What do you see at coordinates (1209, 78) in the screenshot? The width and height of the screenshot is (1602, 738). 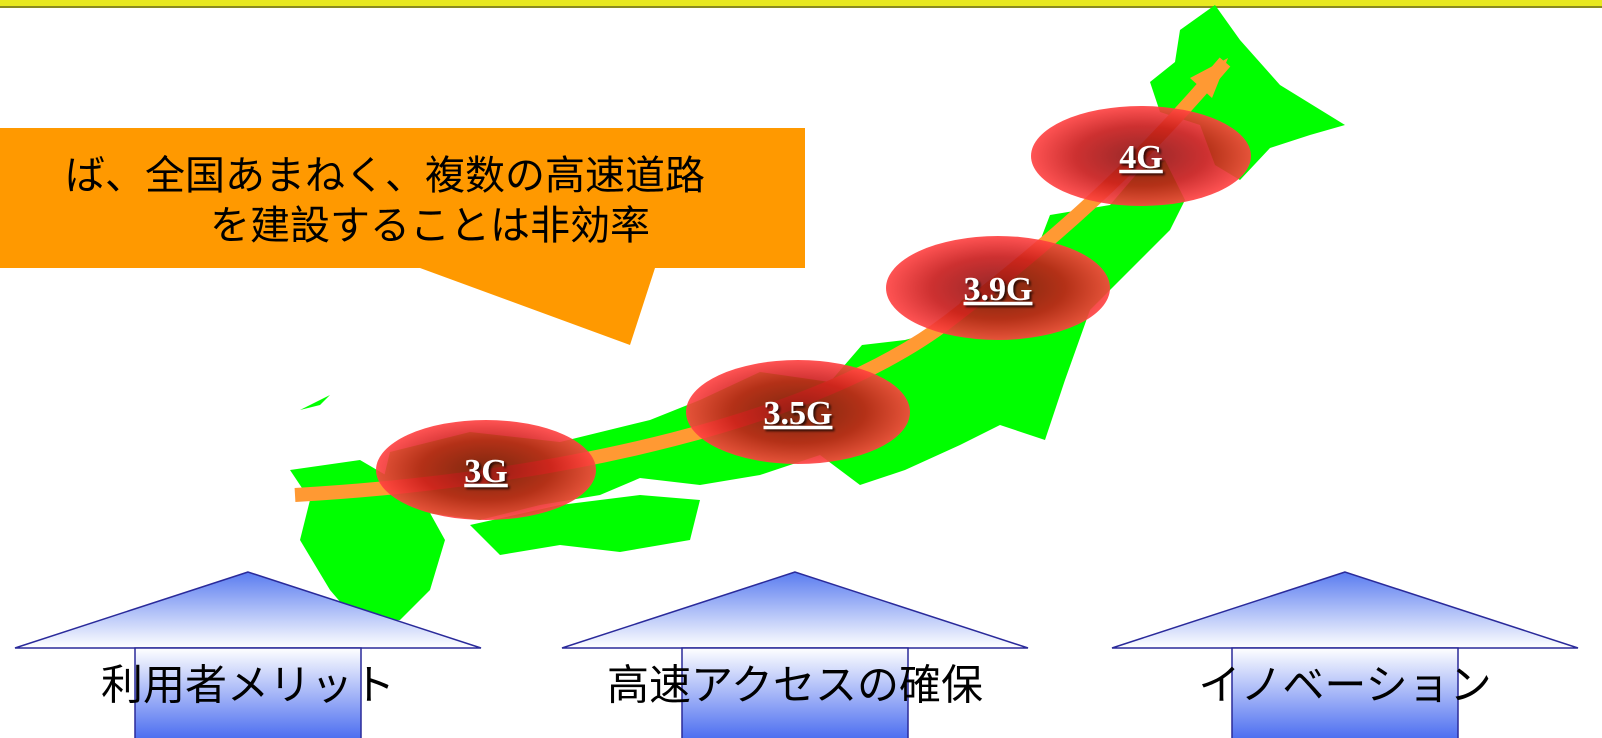 I see `progress-arrow-head` at bounding box center [1209, 78].